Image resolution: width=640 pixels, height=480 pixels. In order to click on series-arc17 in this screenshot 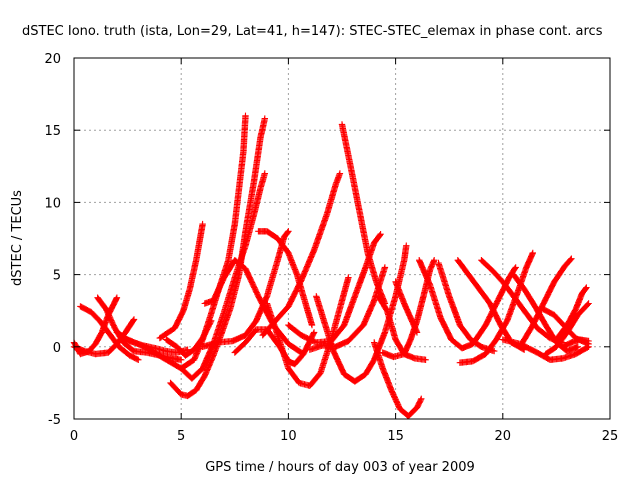, I will do `click(334, 288)`.